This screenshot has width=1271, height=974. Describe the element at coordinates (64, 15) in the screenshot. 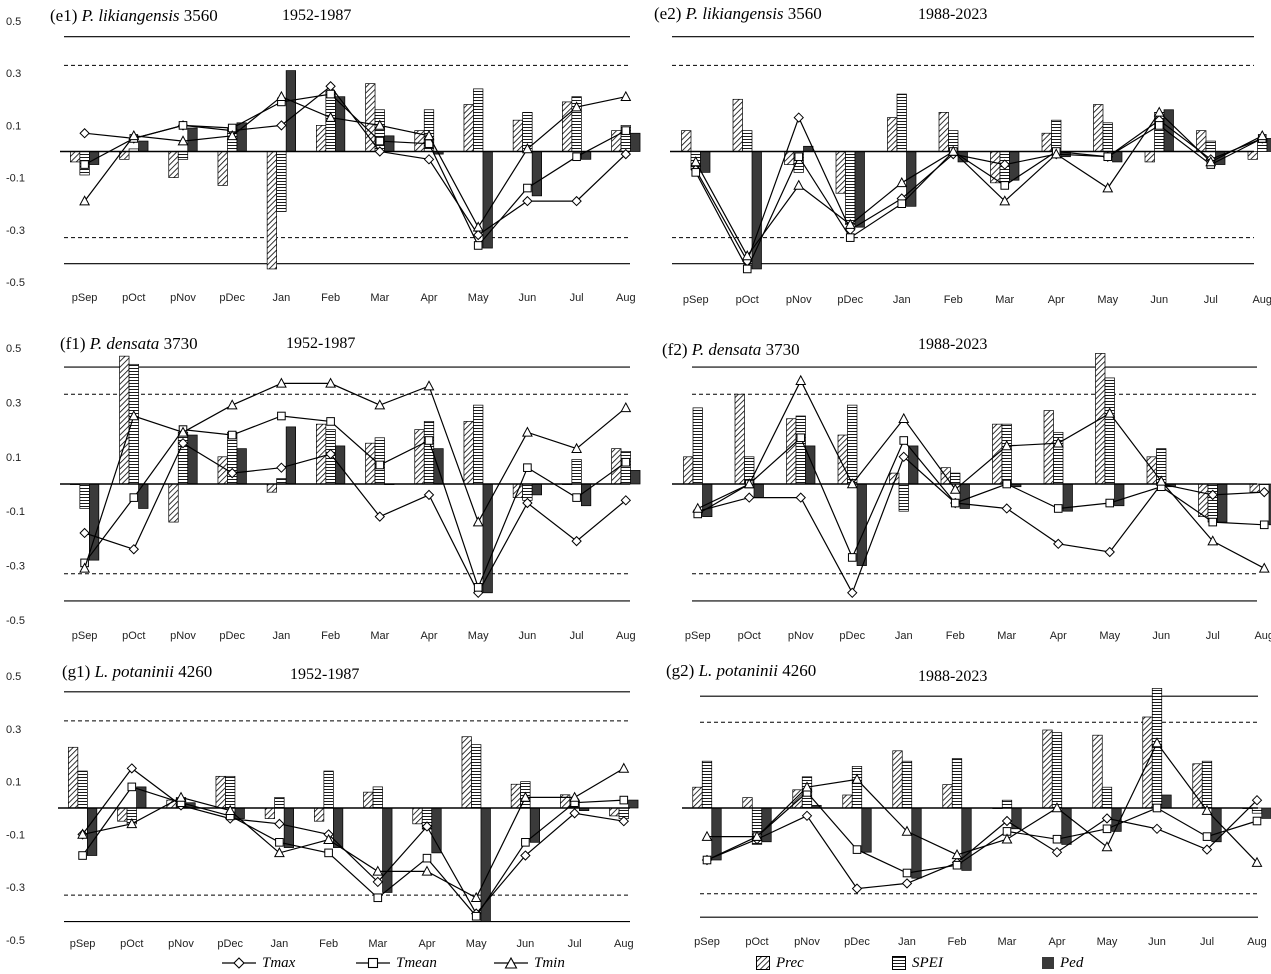

I see `panel-label: (e1)` at that location.